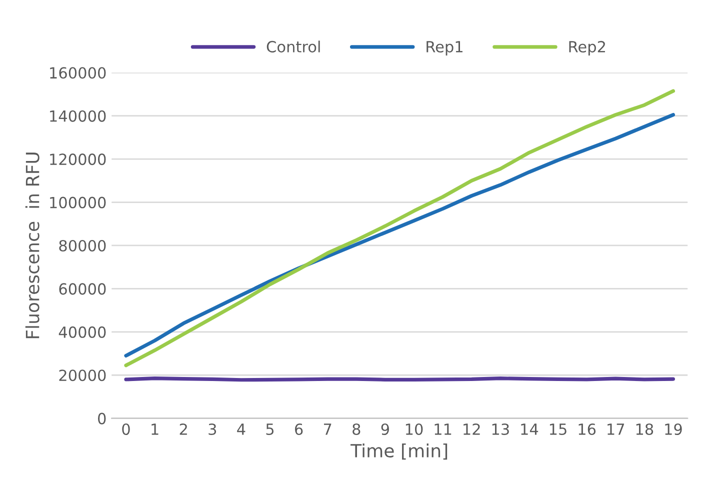 The width and height of the screenshot is (720, 501). Describe the element at coordinates (212, 429) in the screenshot. I see `x-tick-label: 3` at that location.